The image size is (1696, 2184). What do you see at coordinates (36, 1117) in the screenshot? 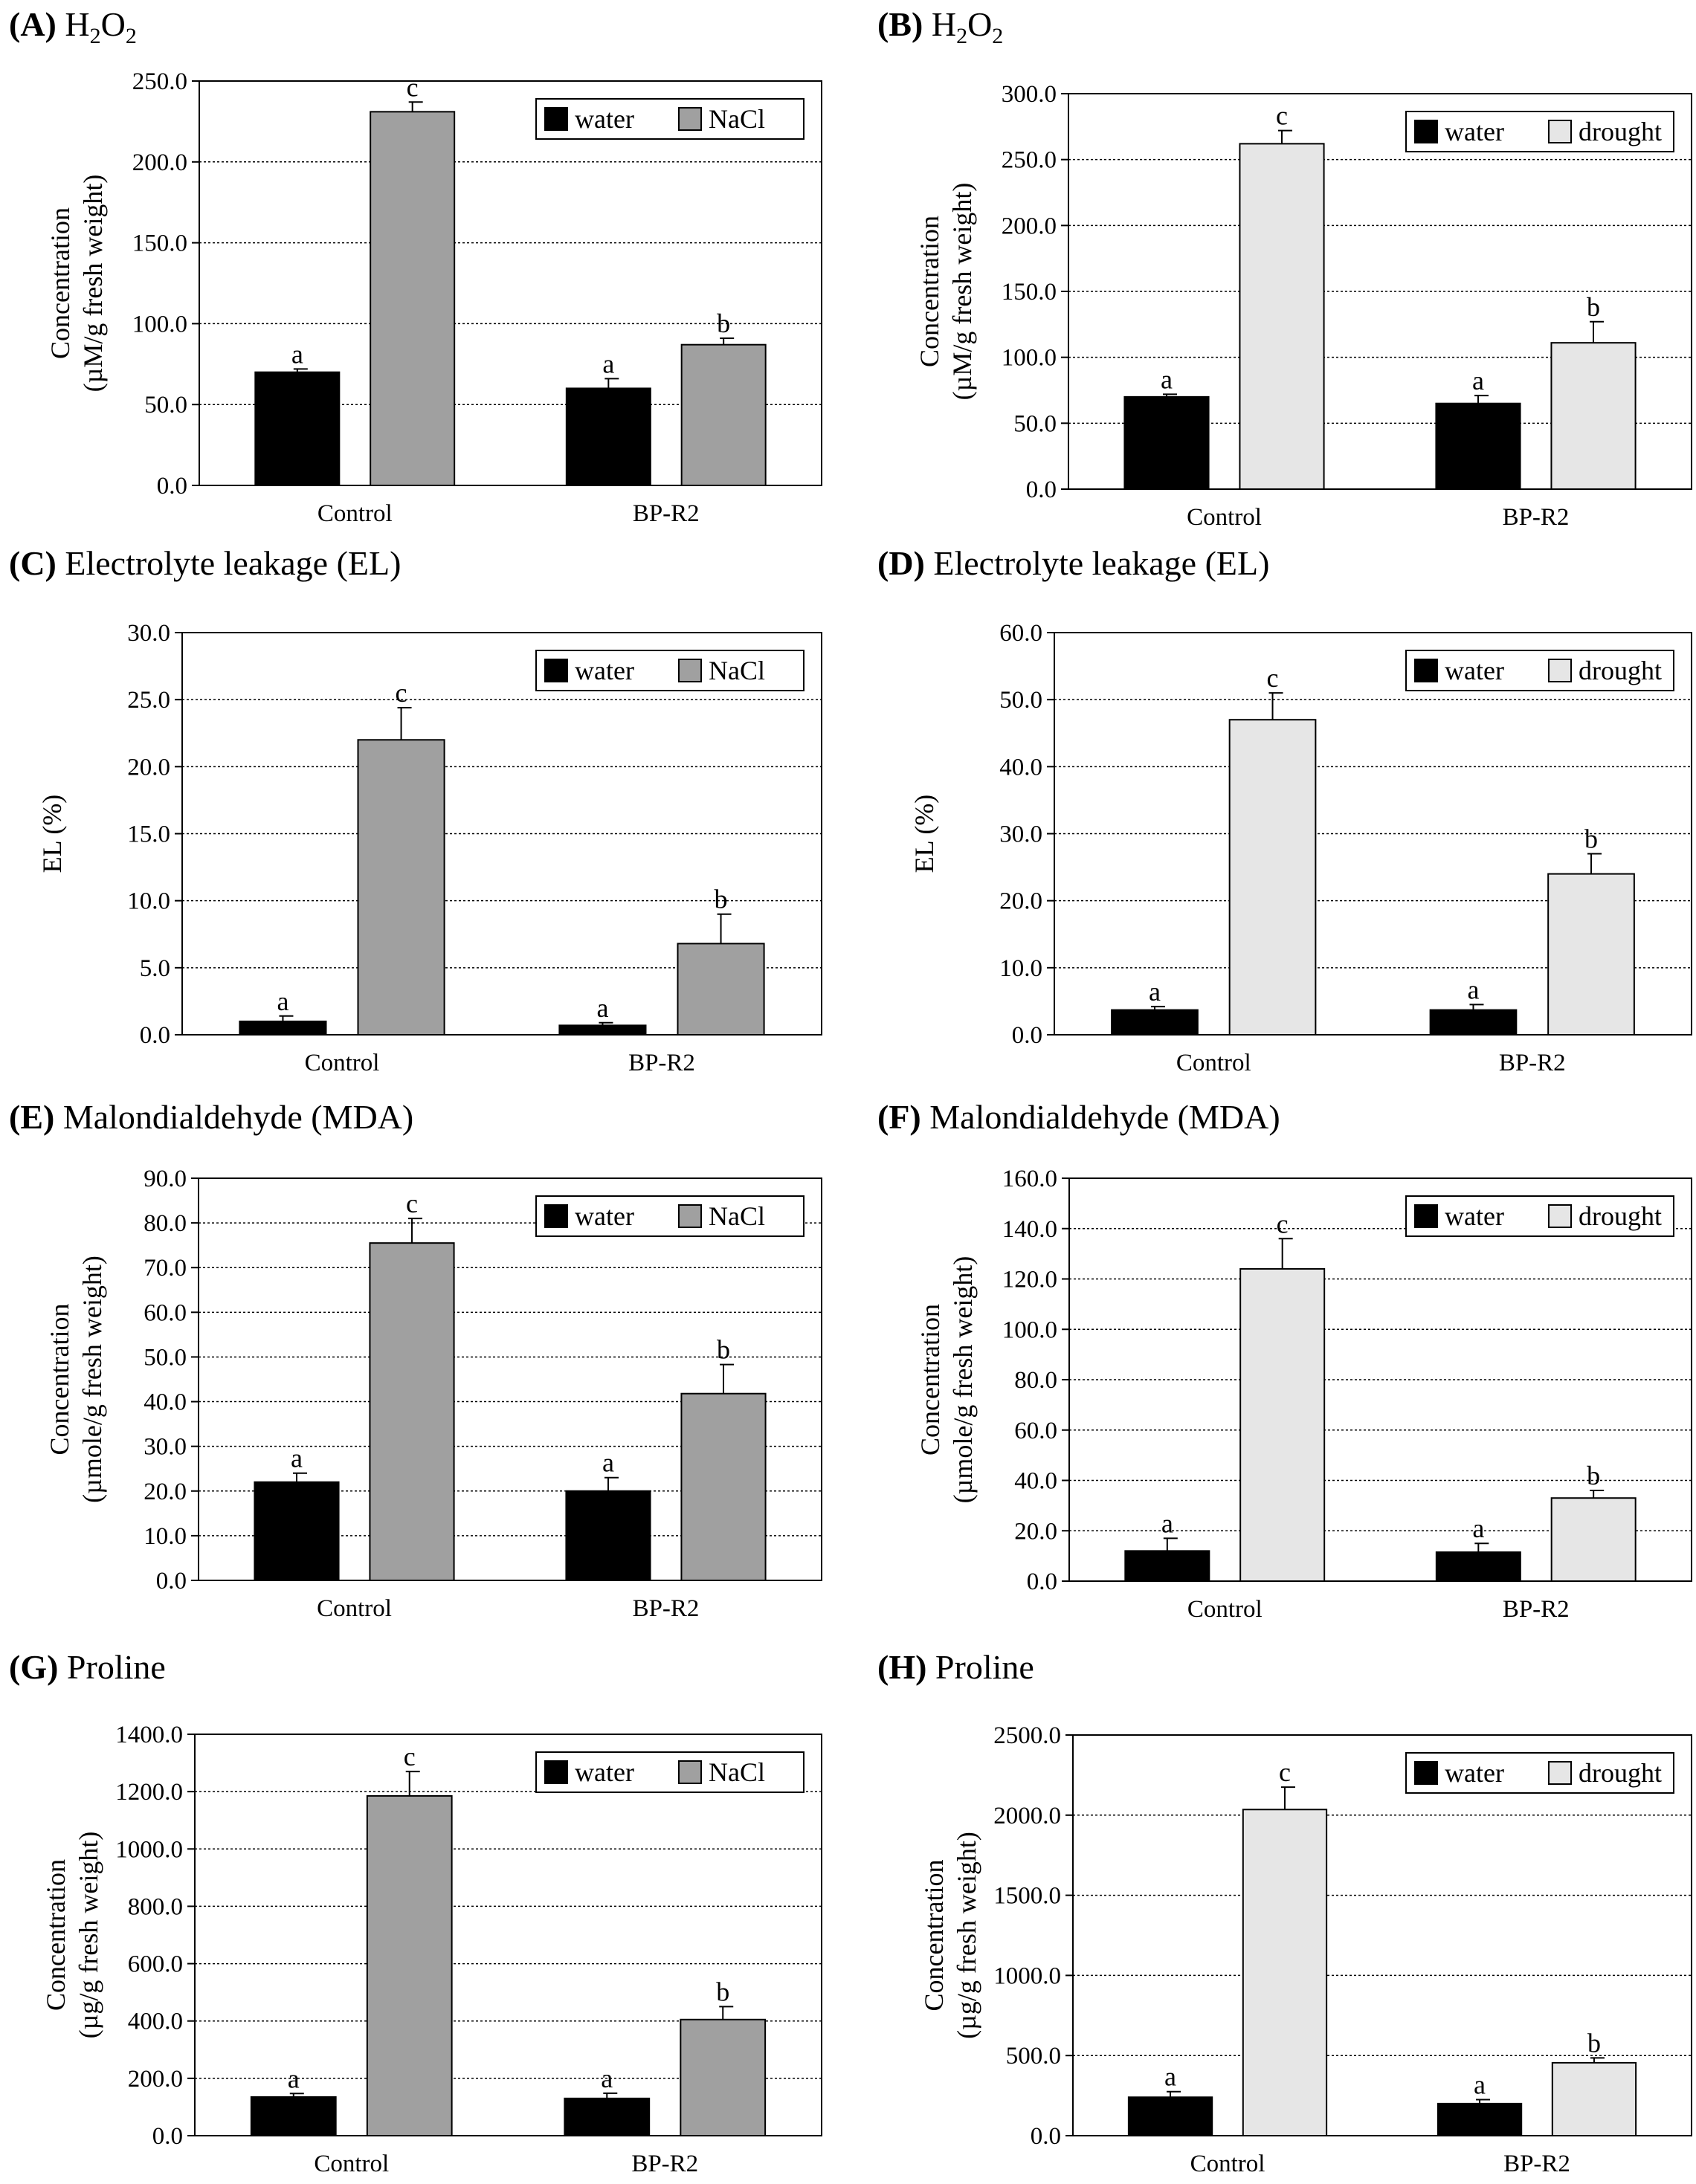
I see `panel-label-e: (E)` at bounding box center [36, 1117].